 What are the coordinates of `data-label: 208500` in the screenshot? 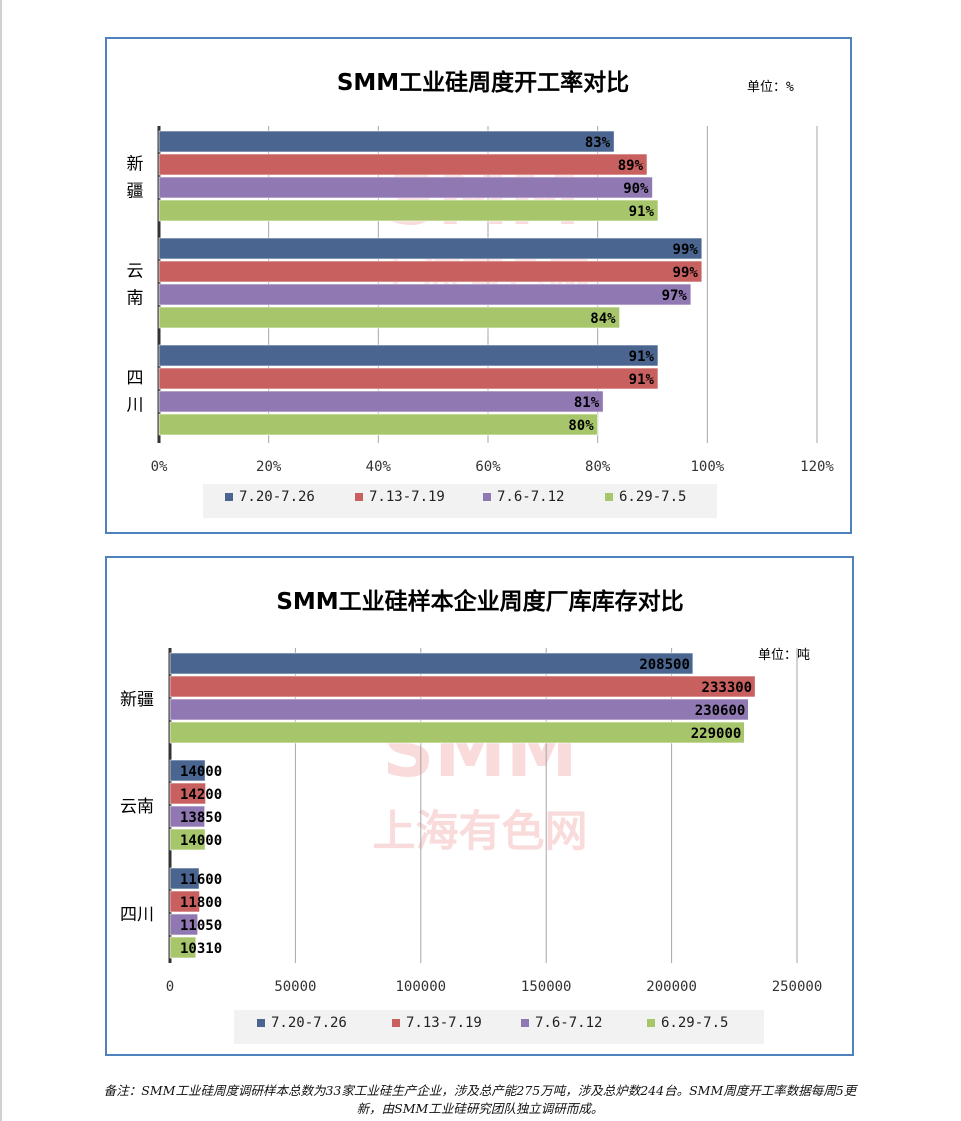 It's located at (664, 665).